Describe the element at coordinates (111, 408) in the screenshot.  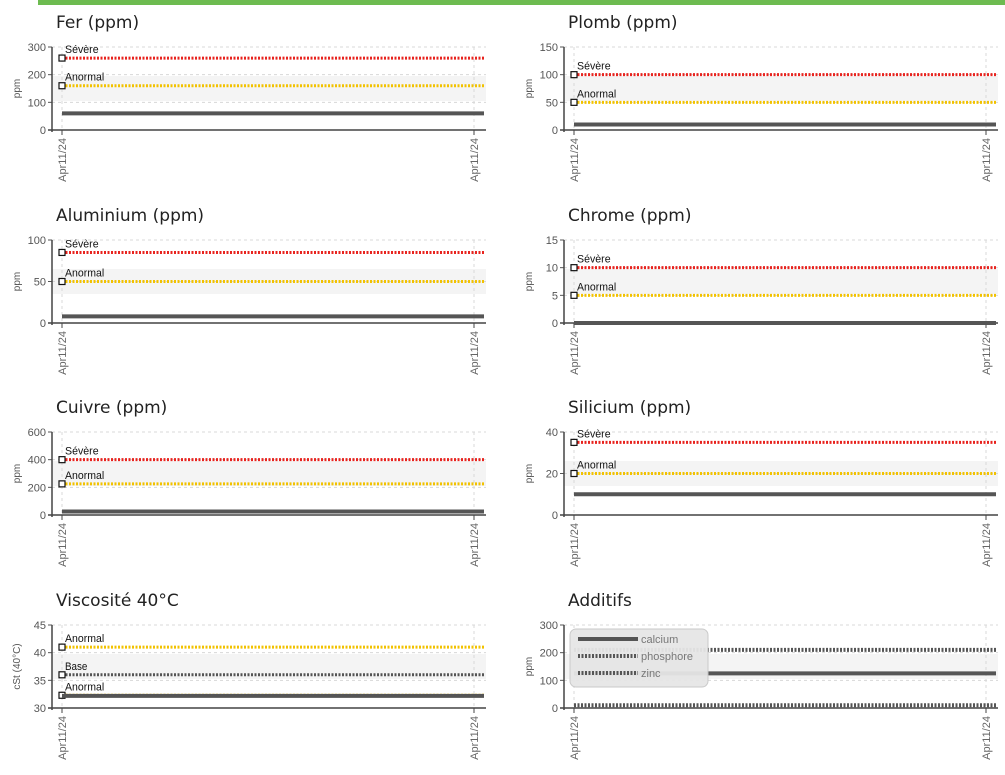
I see `chart-title: Cuivre (ppm)` at that location.